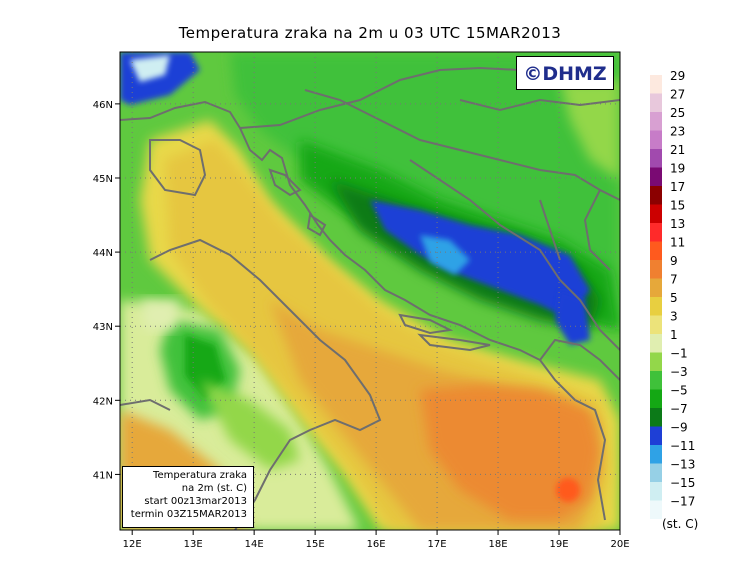  What do you see at coordinates (559, 544) in the screenshot?
I see `lon-label: 19E` at bounding box center [559, 544].